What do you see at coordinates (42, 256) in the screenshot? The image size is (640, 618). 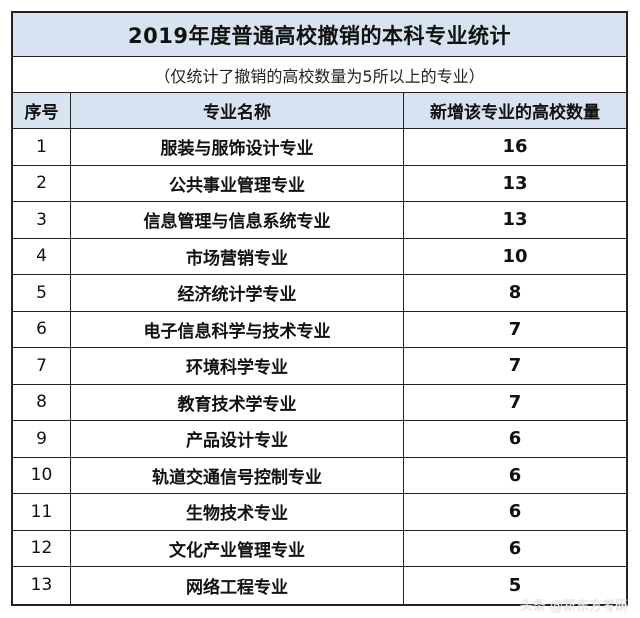 I see `row-index: 4` at bounding box center [42, 256].